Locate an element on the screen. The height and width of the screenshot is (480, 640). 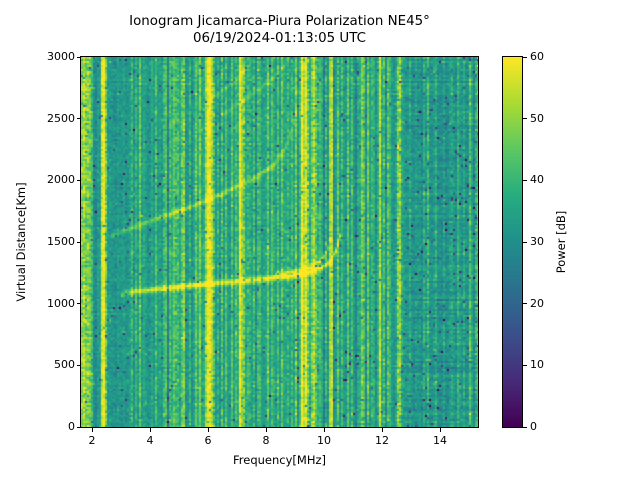
y-tick-label: 500 is located at coordinates (64, 365).